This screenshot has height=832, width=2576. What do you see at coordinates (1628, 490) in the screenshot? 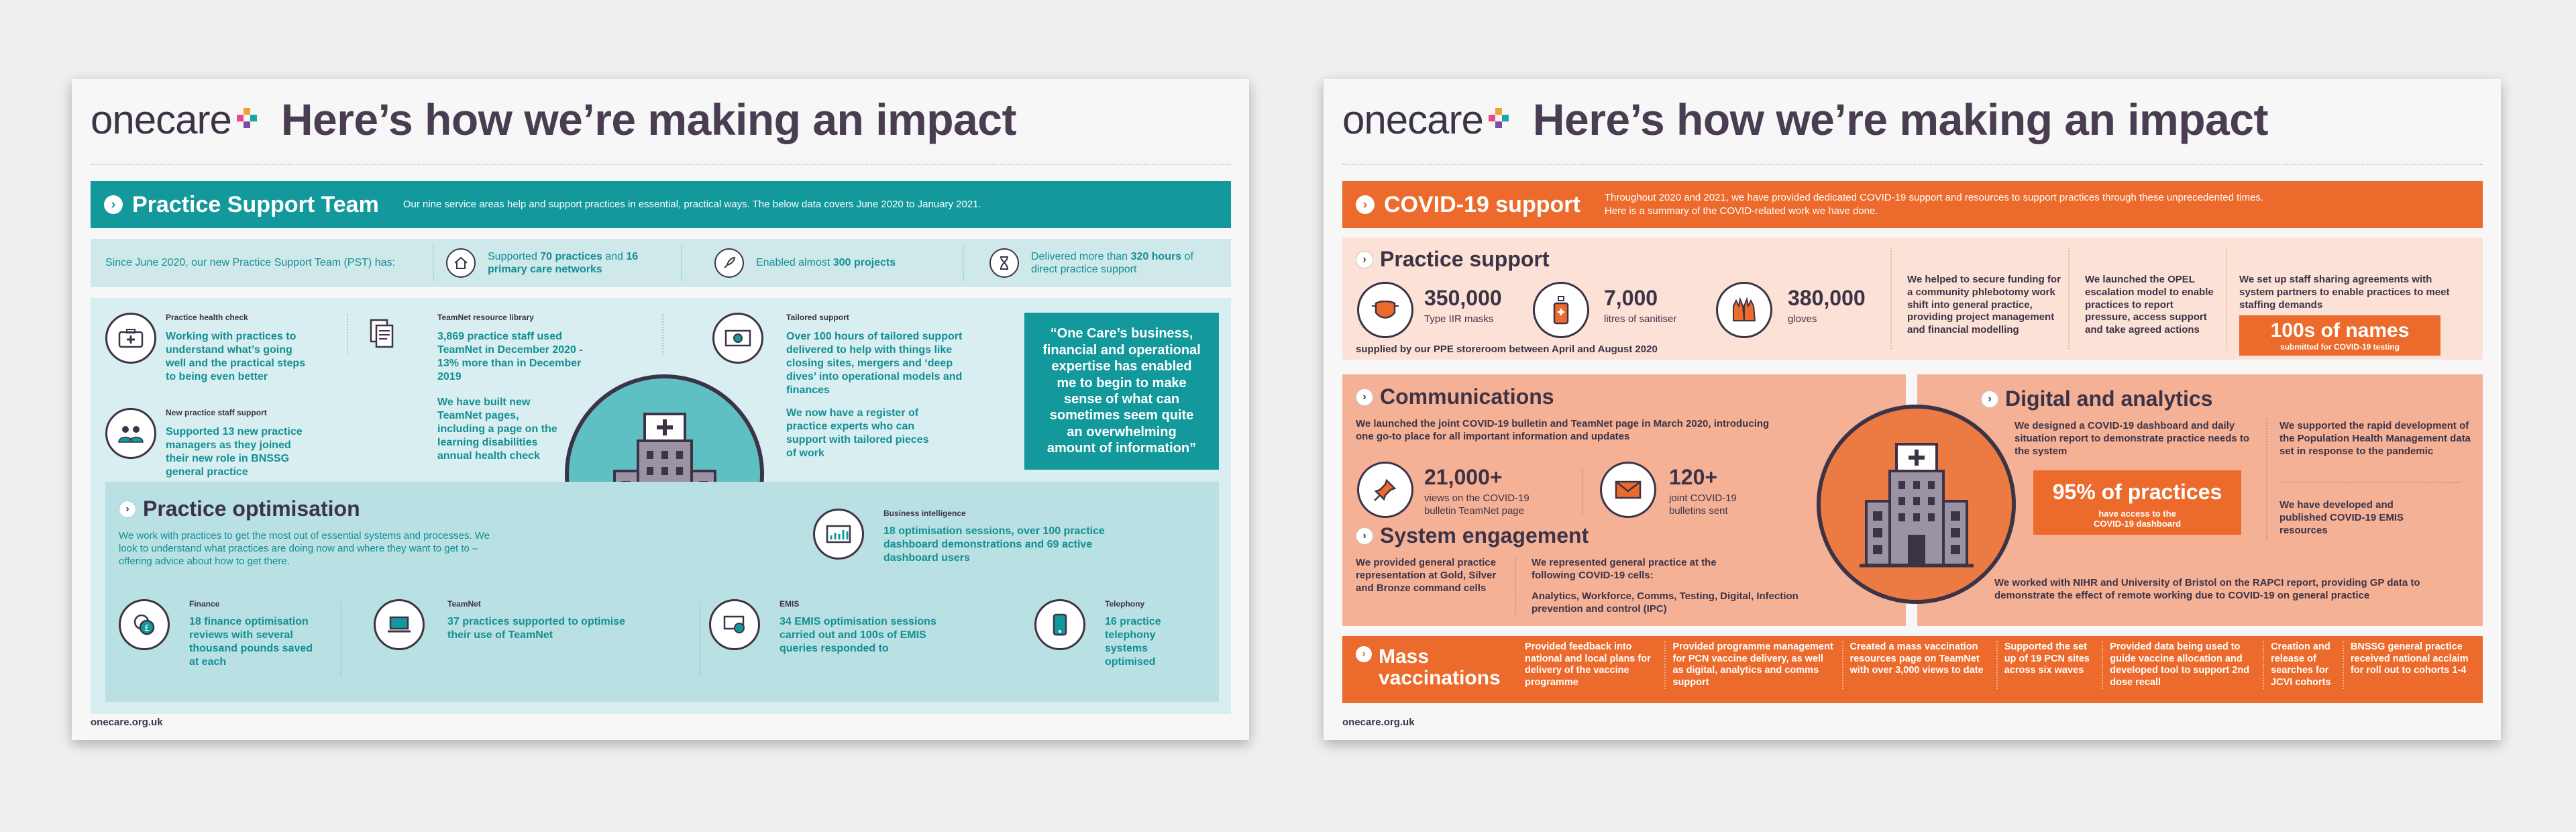
I see `envelope-icon` at bounding box center [1628, 490].